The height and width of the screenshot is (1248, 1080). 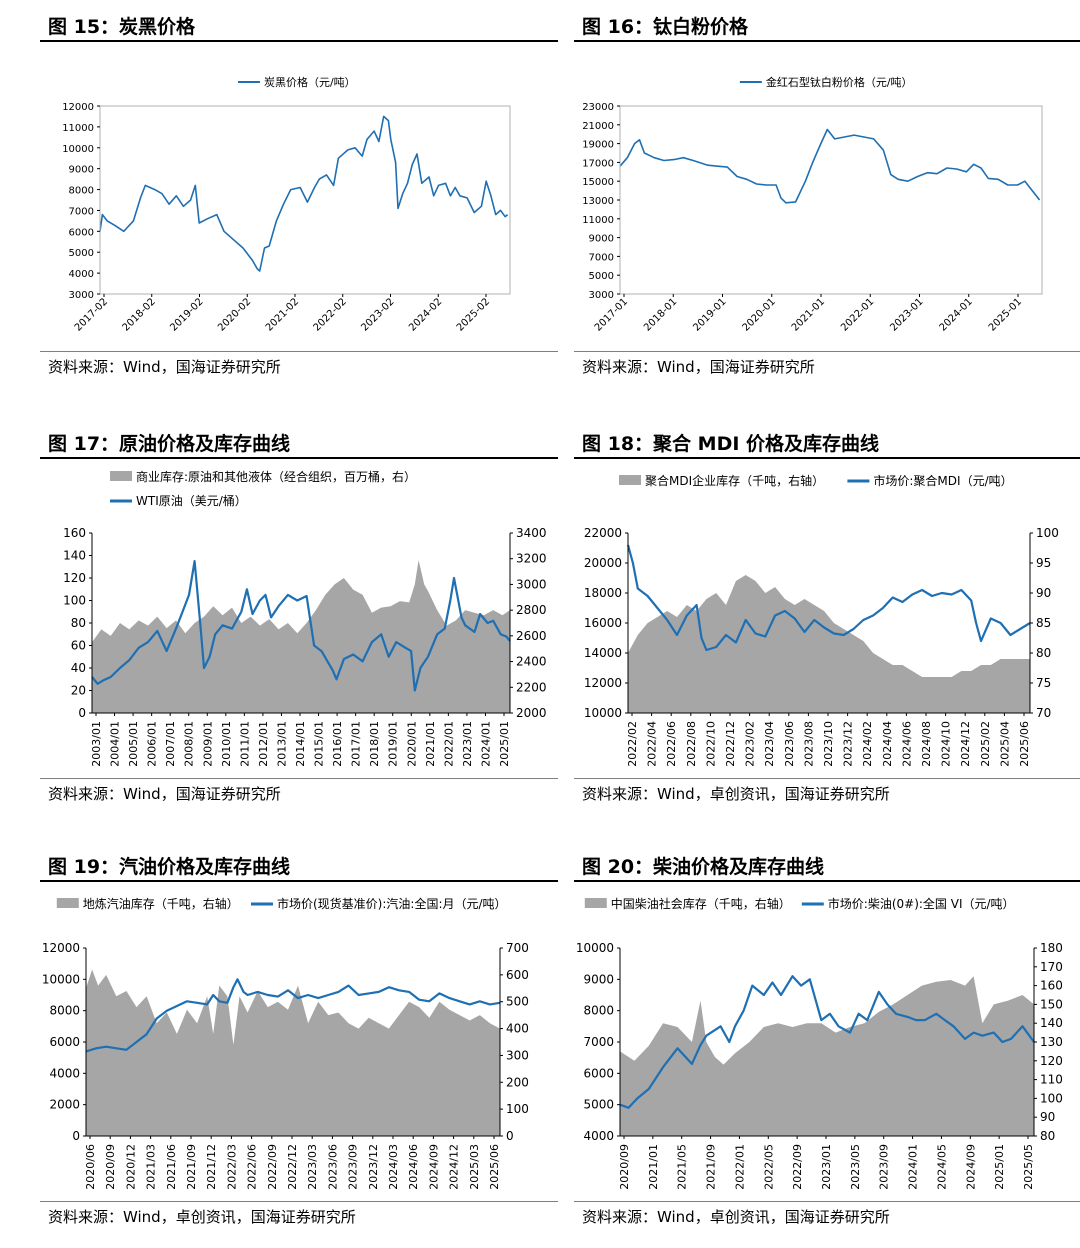 What do you see at coordinates (1004, 744) in the screenshot?
I see `x-tick-label: 2025/04` at bounding box center [1004, 744].